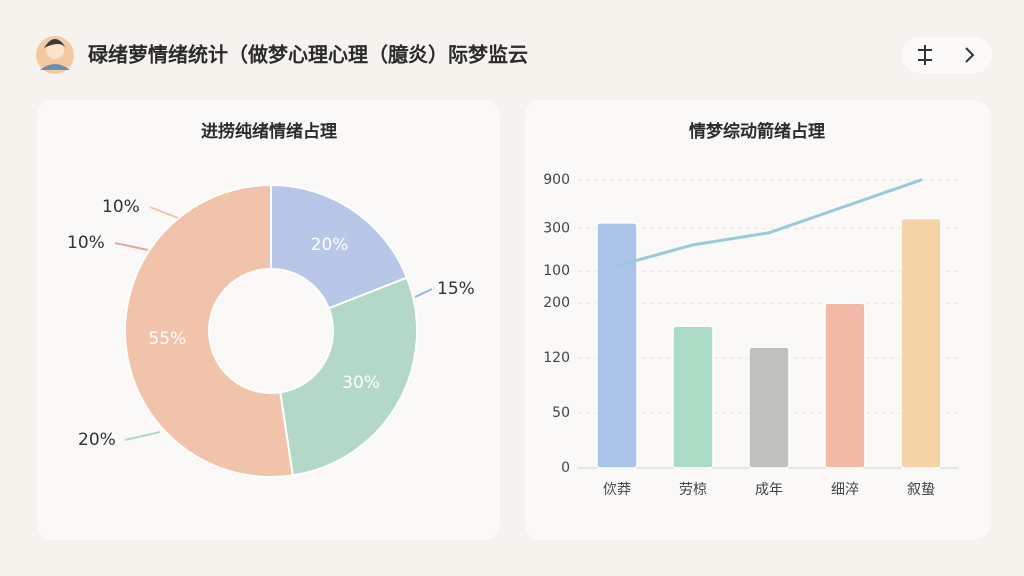 This screenshot has width=1024, height=576. What do you see at coordinates (556, 228) in the screenshot?
I see `y-tick-label: 300` at bounding box center [556, 228].